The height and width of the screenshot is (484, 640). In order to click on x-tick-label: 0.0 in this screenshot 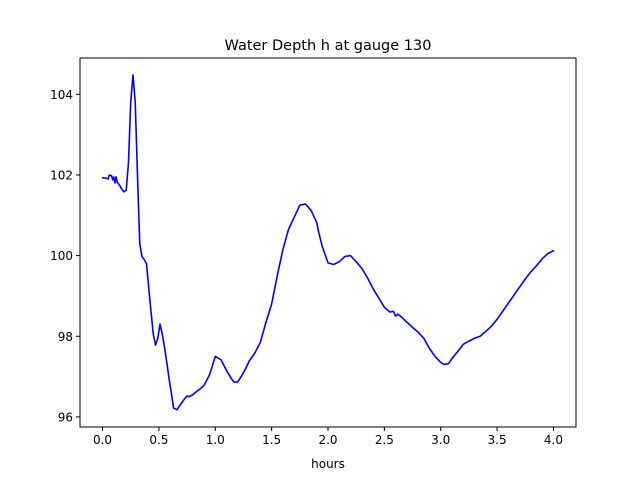, I will do `click(102, 440)`.